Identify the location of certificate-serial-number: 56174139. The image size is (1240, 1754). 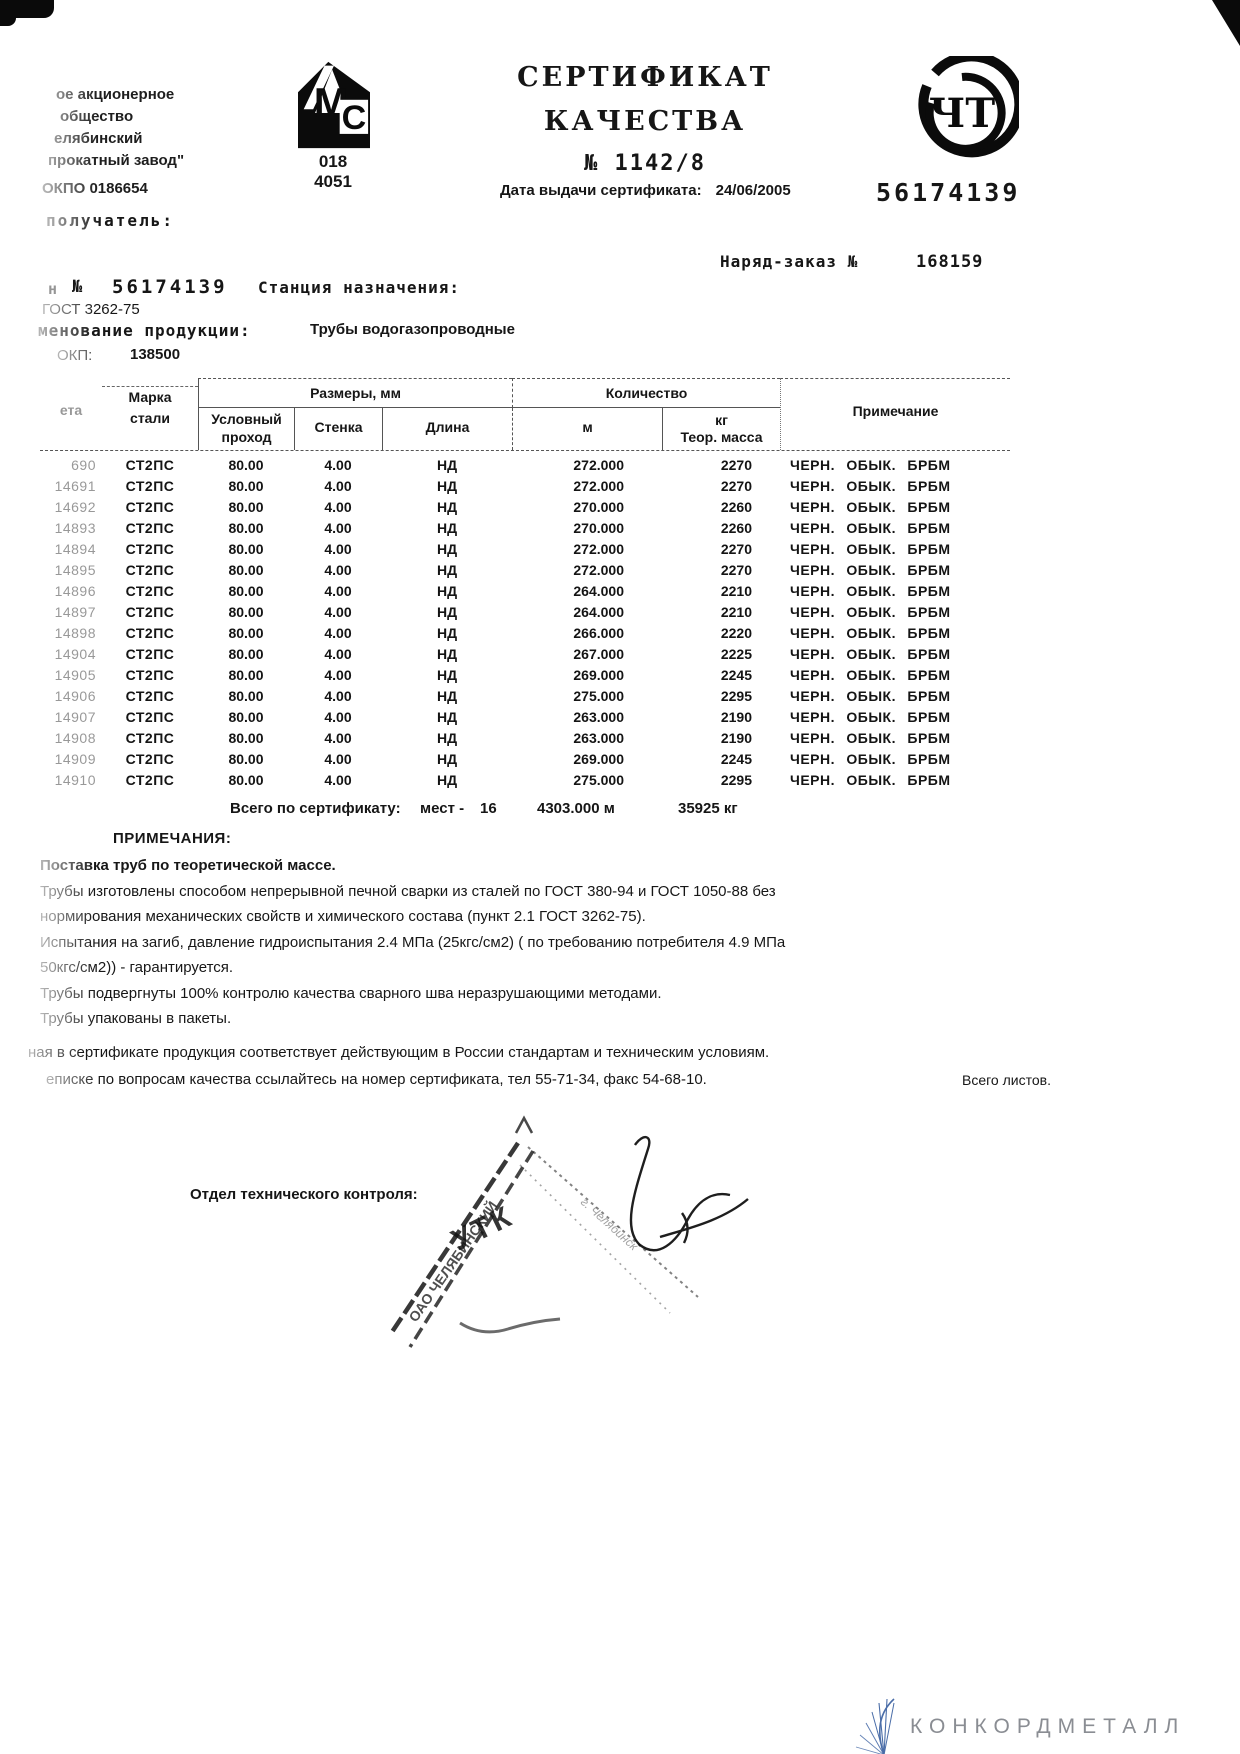
(948, 192).